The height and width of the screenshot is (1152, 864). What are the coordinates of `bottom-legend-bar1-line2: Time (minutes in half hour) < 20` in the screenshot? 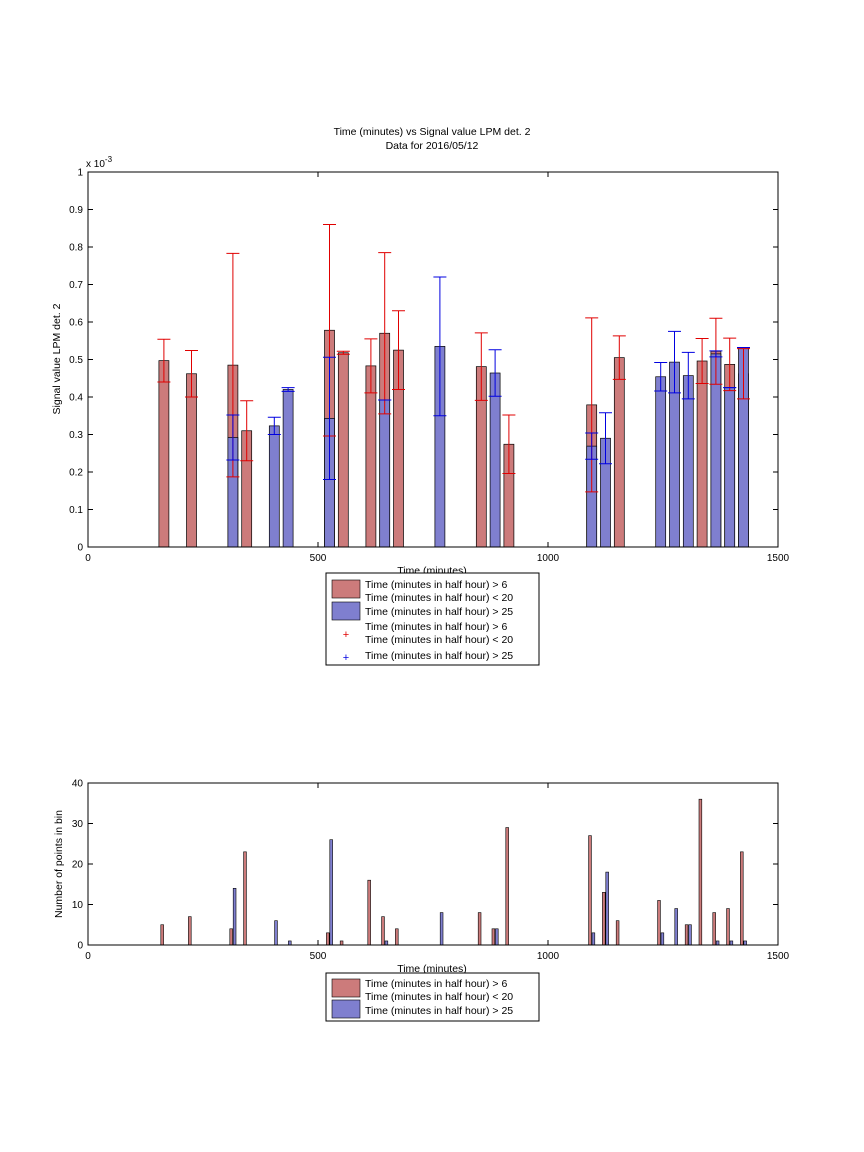 It's located at (439, 997).